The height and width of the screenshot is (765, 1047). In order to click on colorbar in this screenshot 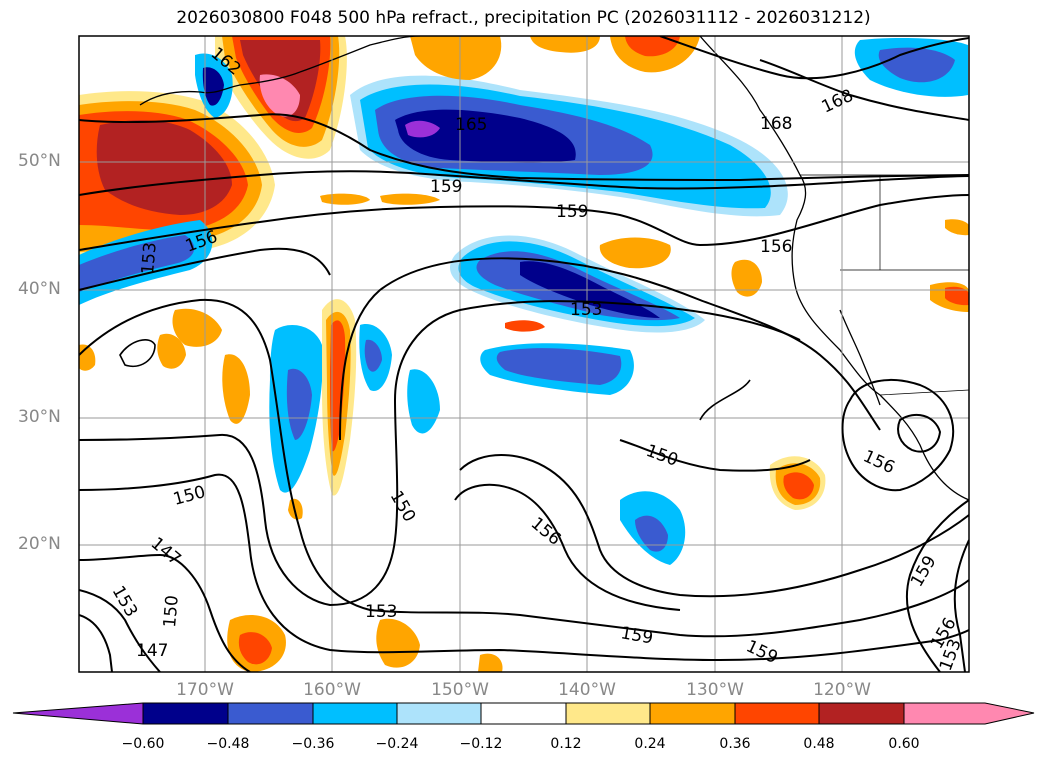, I will do `click(523, 713)`.